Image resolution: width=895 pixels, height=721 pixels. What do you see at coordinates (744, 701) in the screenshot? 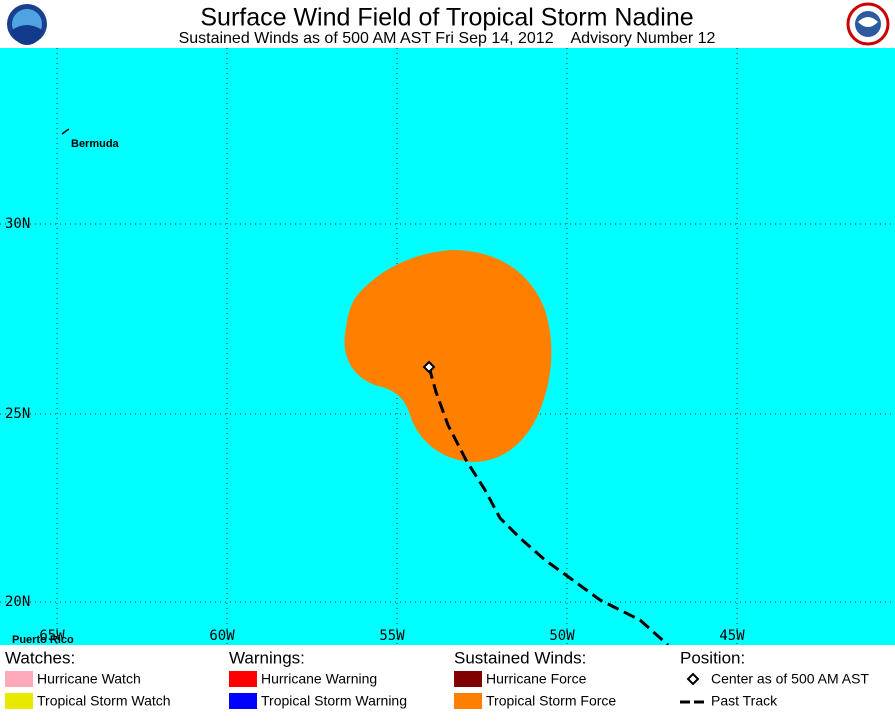
I see `legend-item: Past Track` at bounding box center [744, 701].